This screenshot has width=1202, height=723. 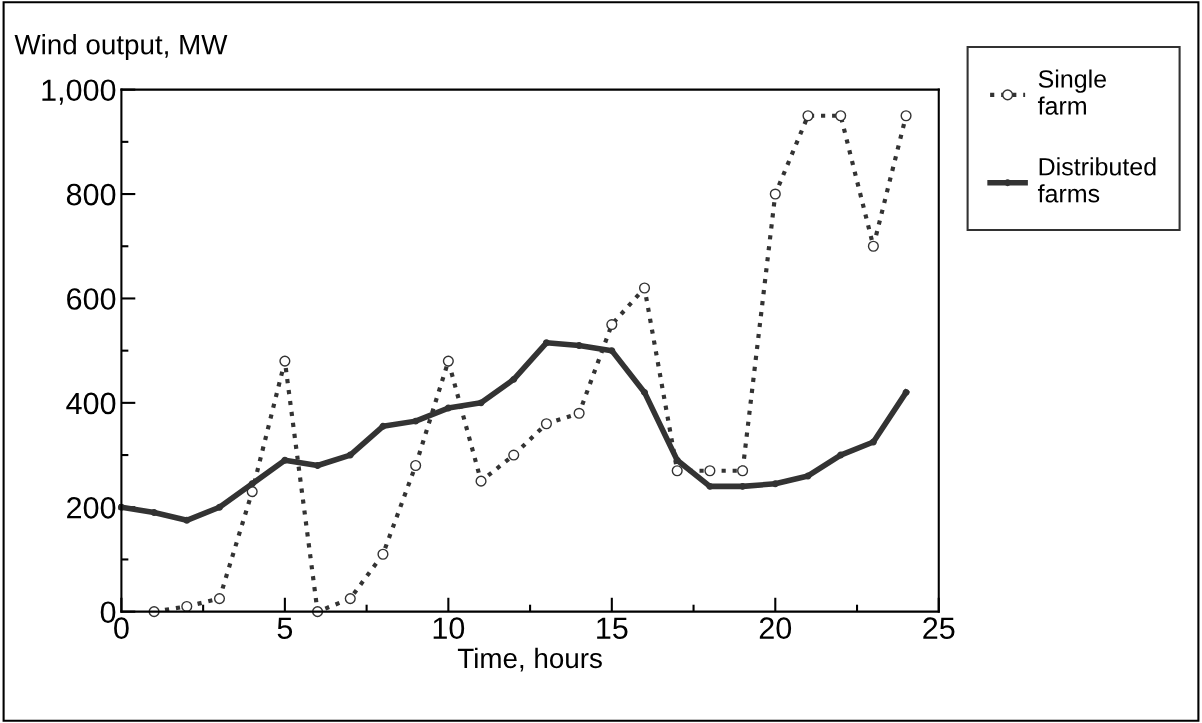 I want to click on y-tick-label: 1,000, so click(x=79, y=92).